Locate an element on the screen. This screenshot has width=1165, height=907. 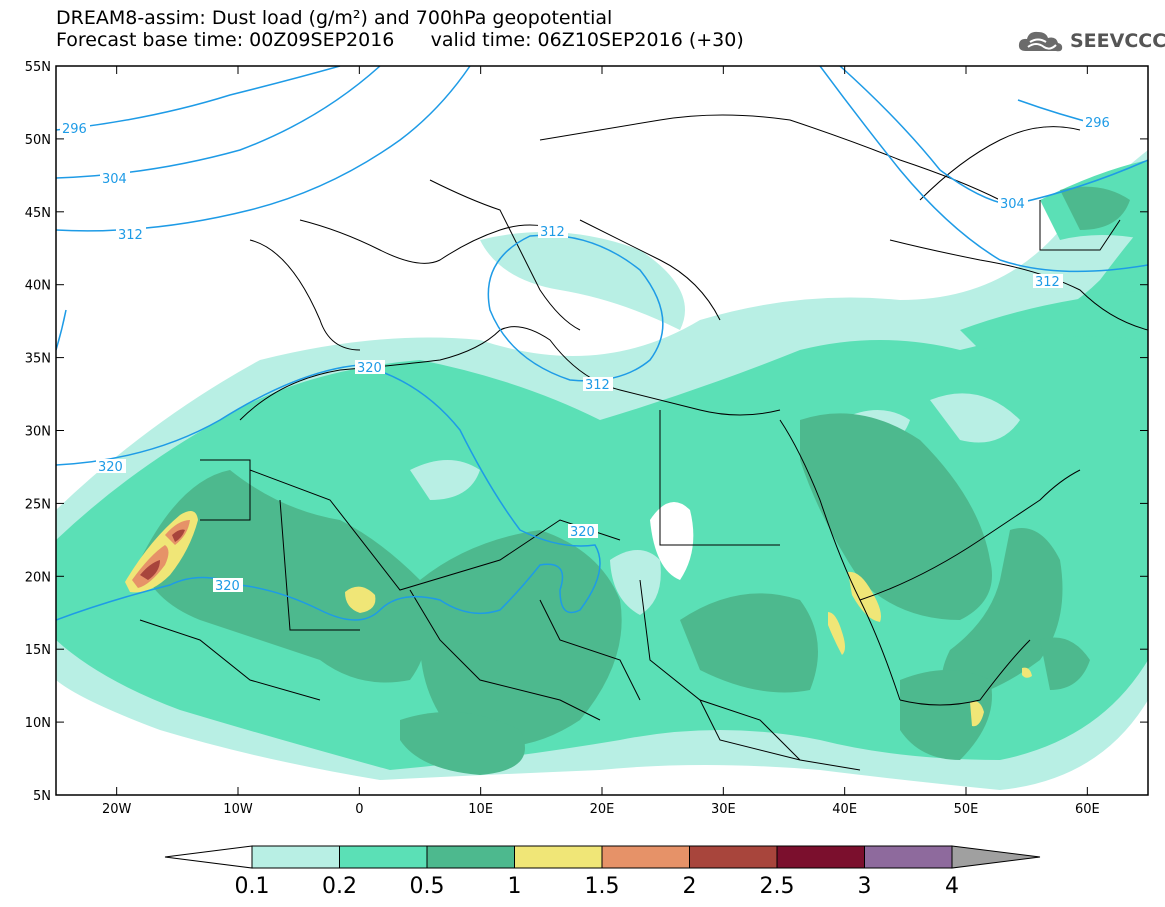
lon-label: 50E is located at coordinates (966, 809).